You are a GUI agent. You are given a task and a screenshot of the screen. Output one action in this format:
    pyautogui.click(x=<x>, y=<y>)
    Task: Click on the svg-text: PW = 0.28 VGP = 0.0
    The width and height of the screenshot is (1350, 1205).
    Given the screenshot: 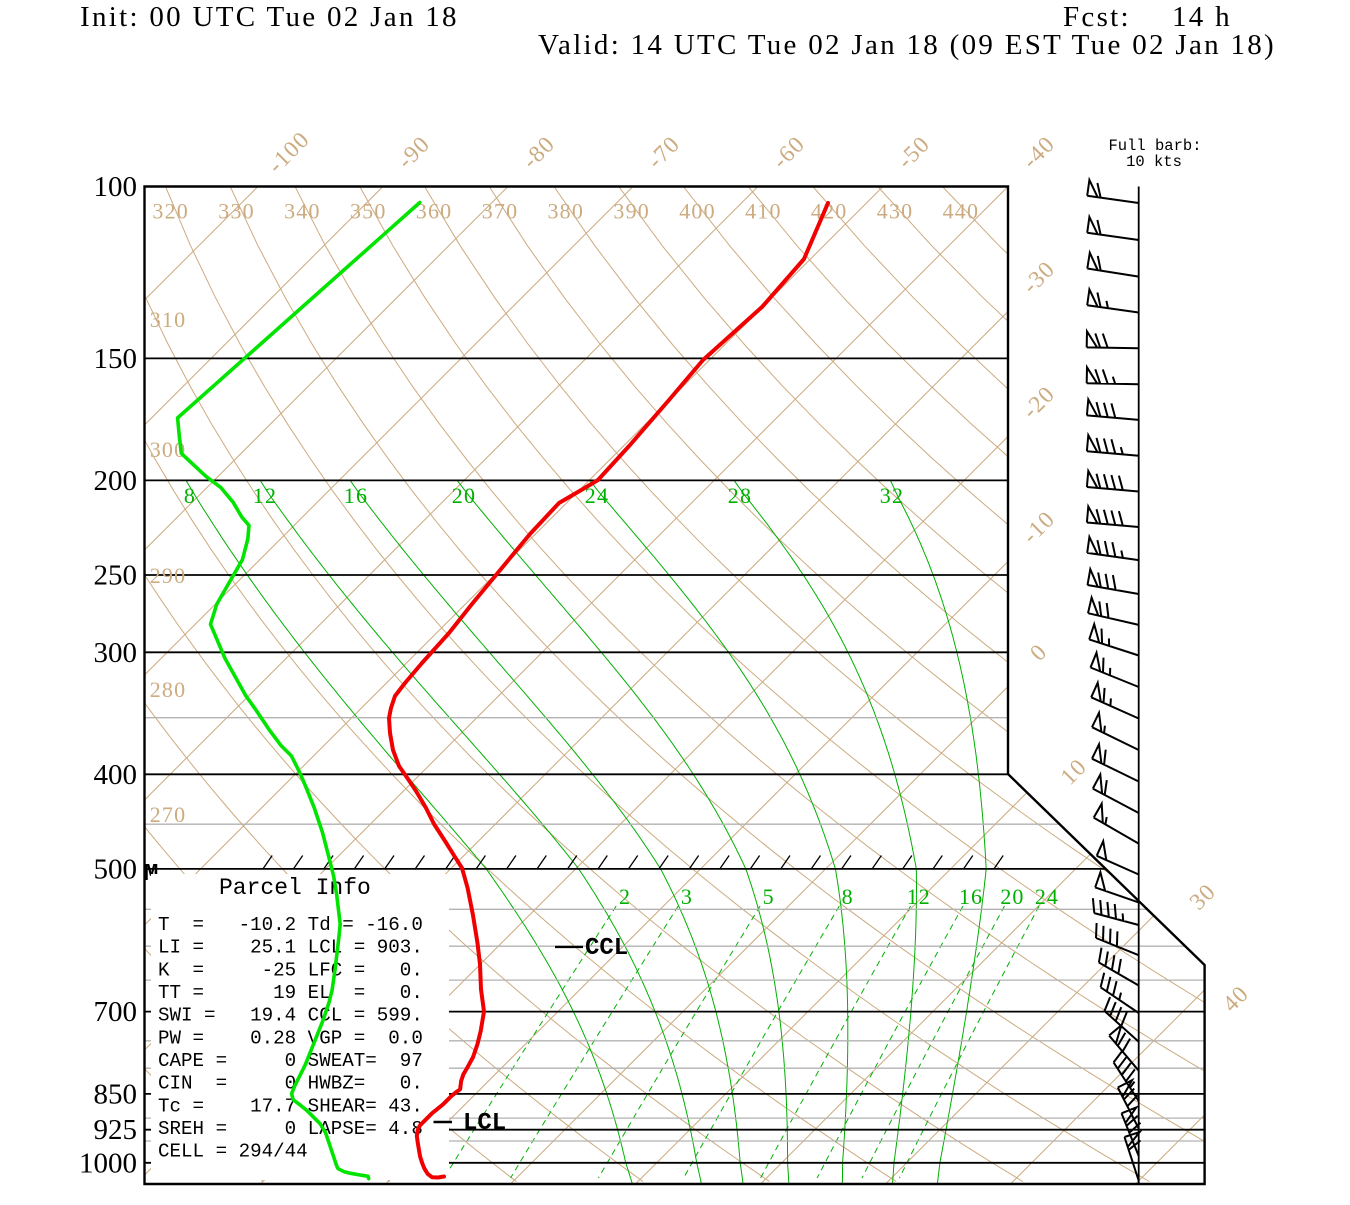 What is the action you would take?
    pyautogui.click(x=290, y=1038)
    